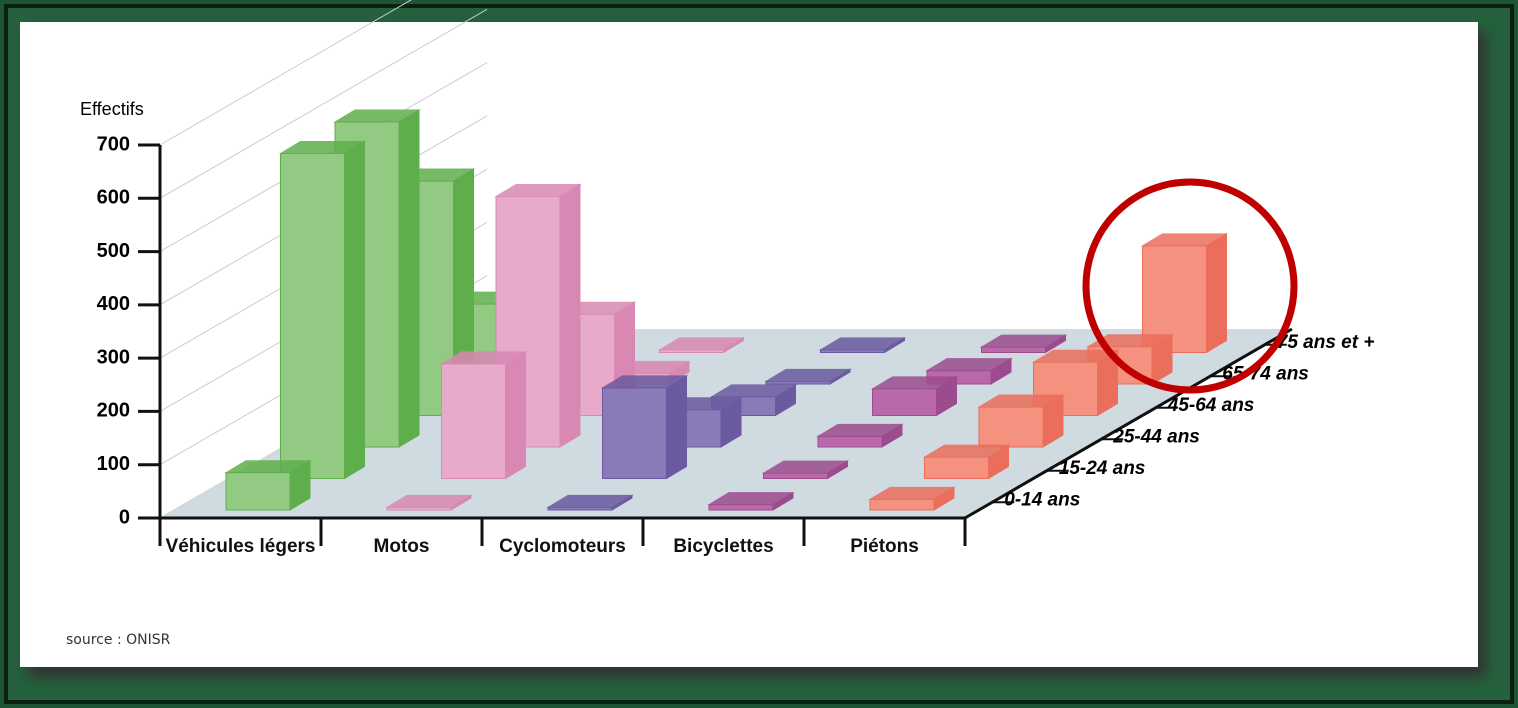  What do you see at coordinates (723, 546) in the screenshot?
I see `x-tick-label: Bicyclettes` at bounding box center [723, 546].